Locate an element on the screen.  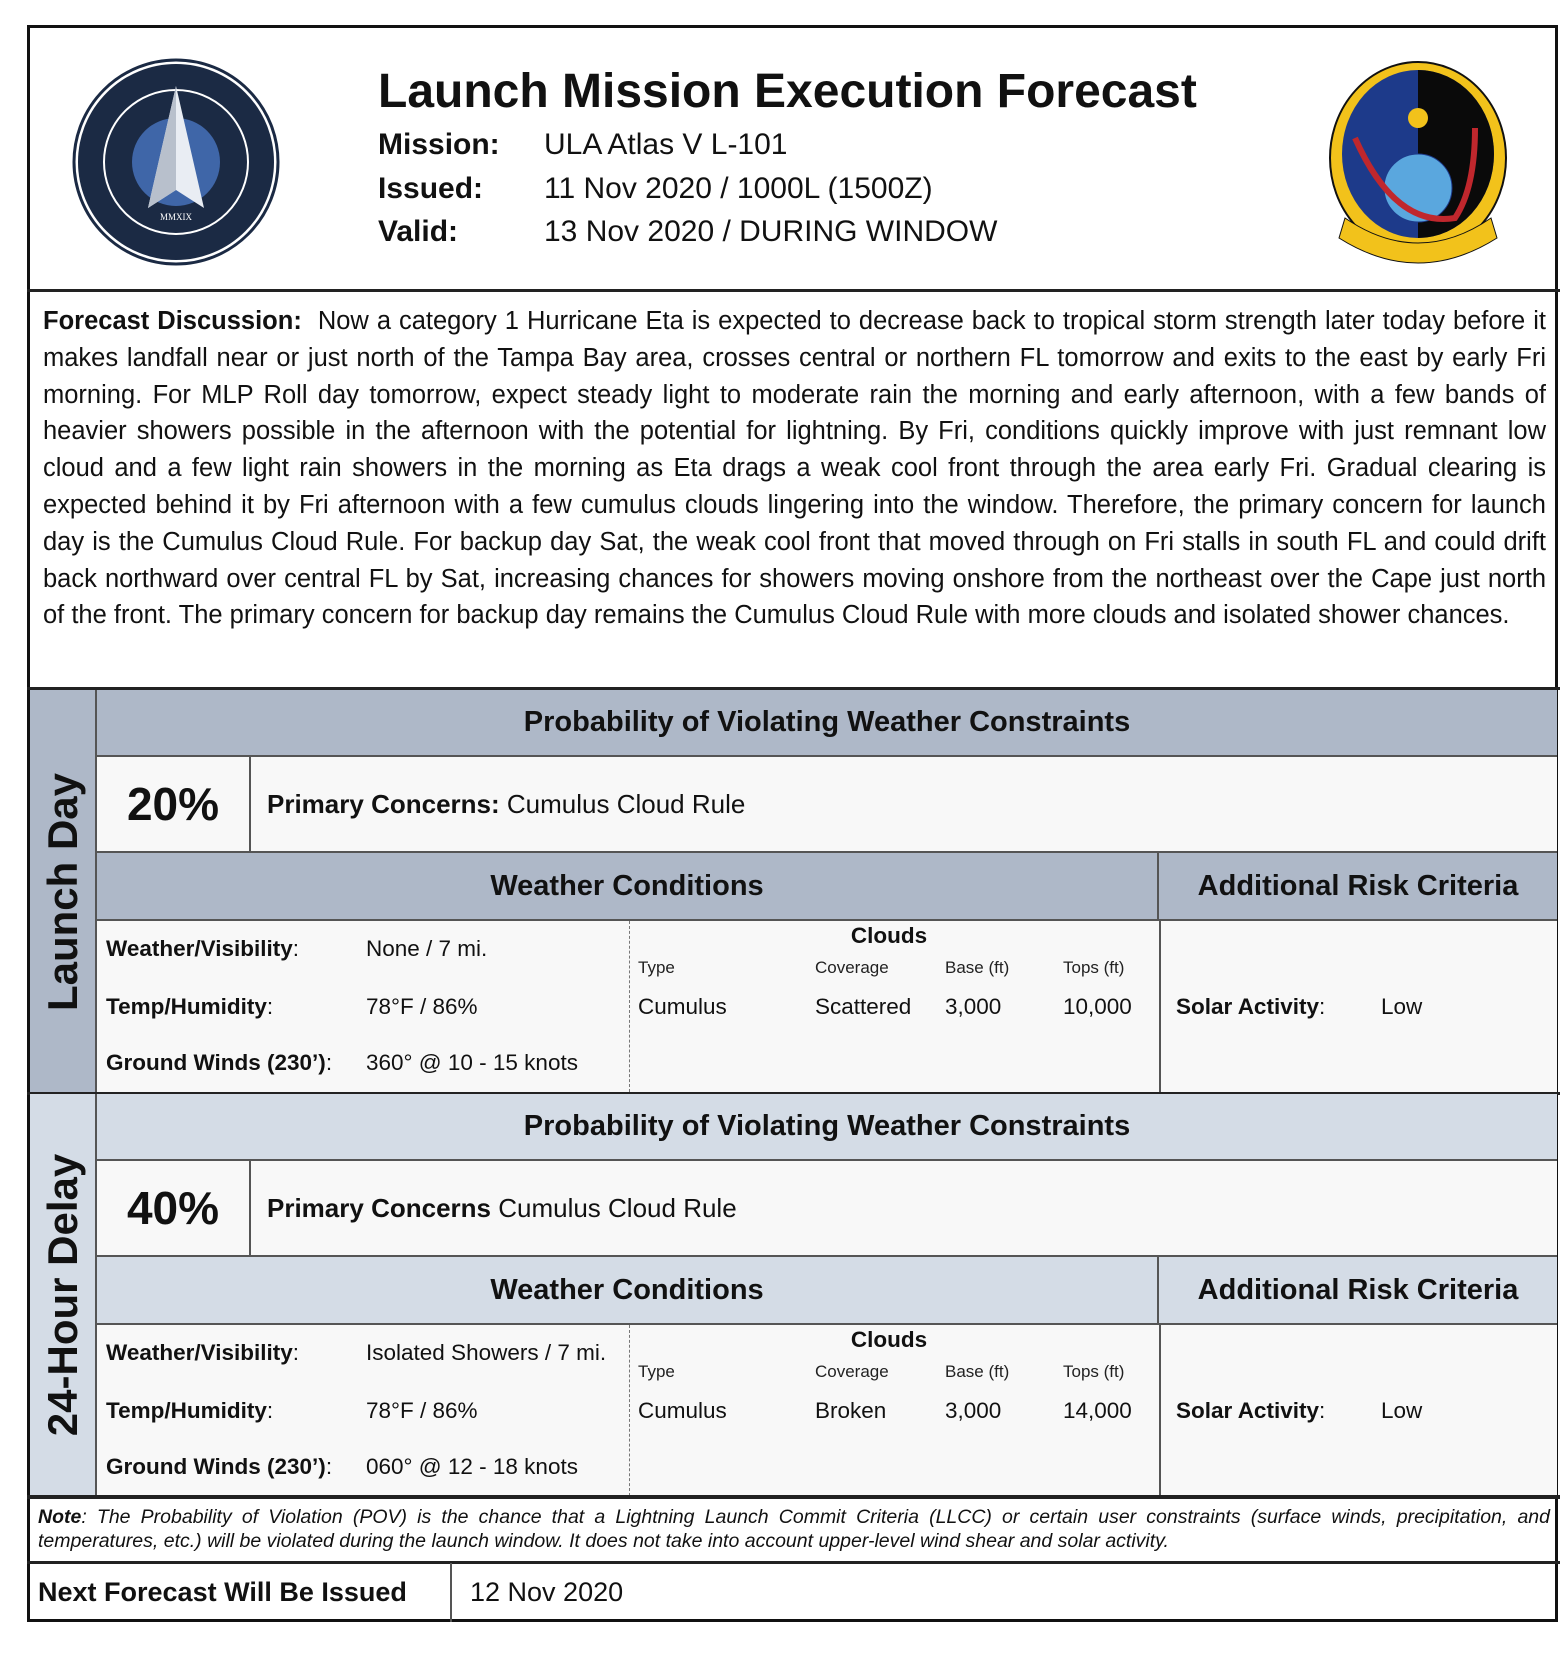
primary-concerns-label: Primary Concerns is located at coordinates (379, 1207).